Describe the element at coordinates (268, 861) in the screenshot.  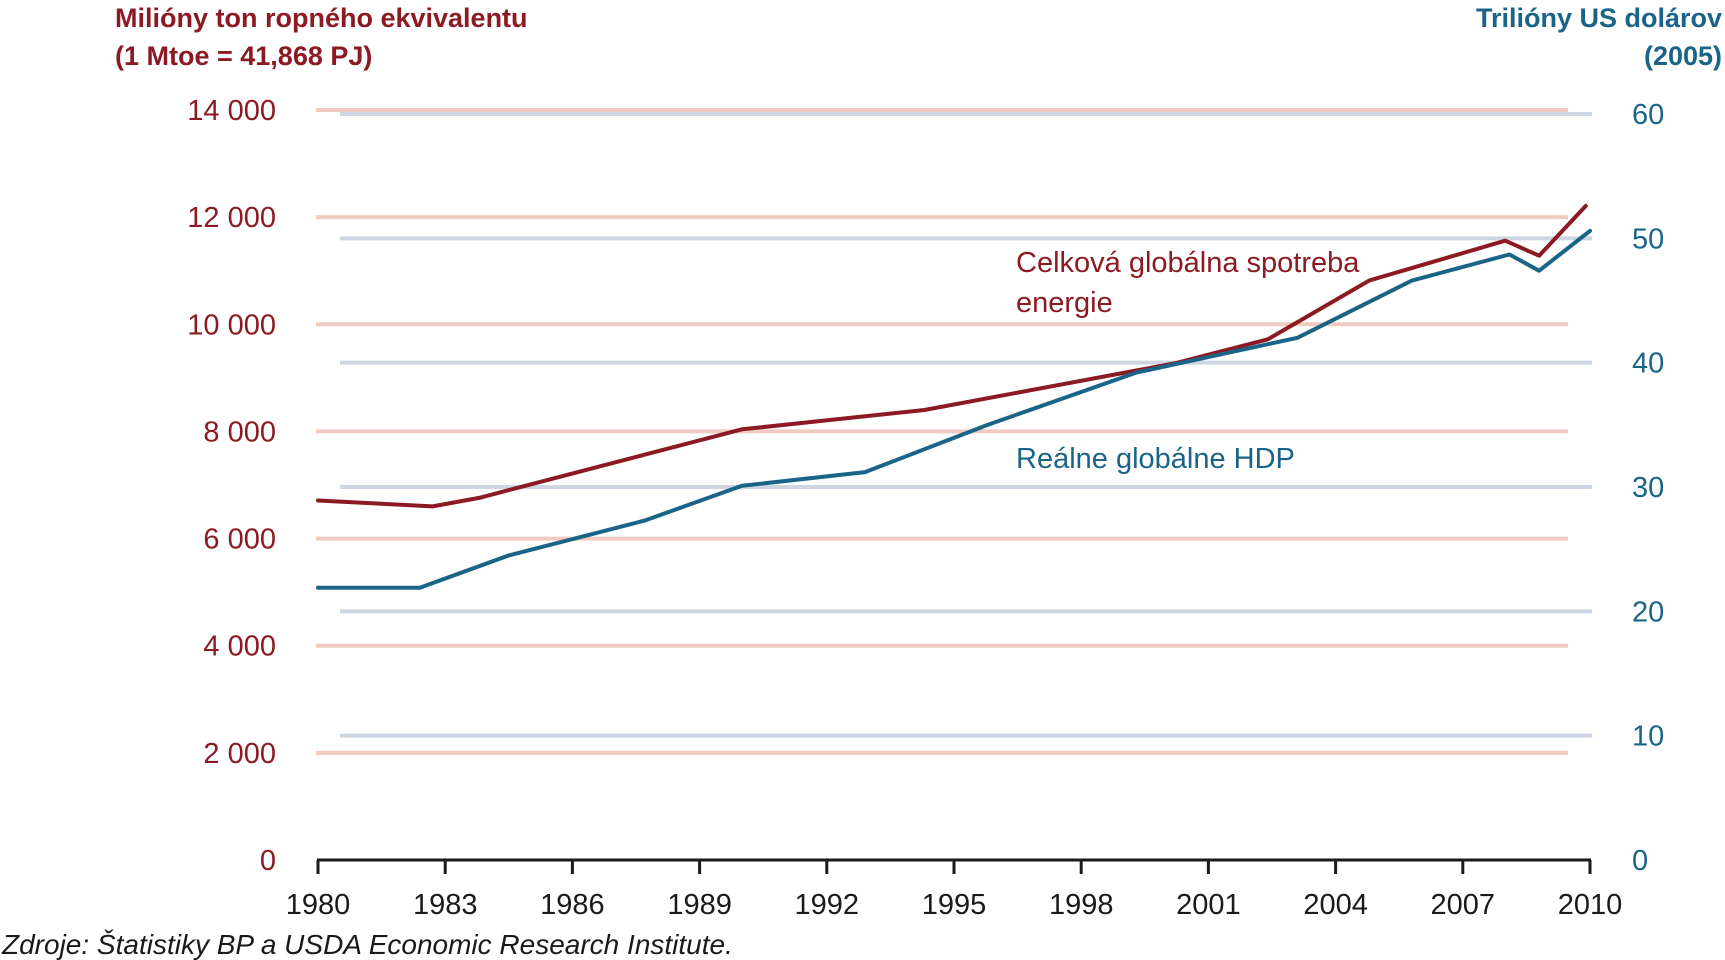
I see `left-tick-label: 0` at that location.